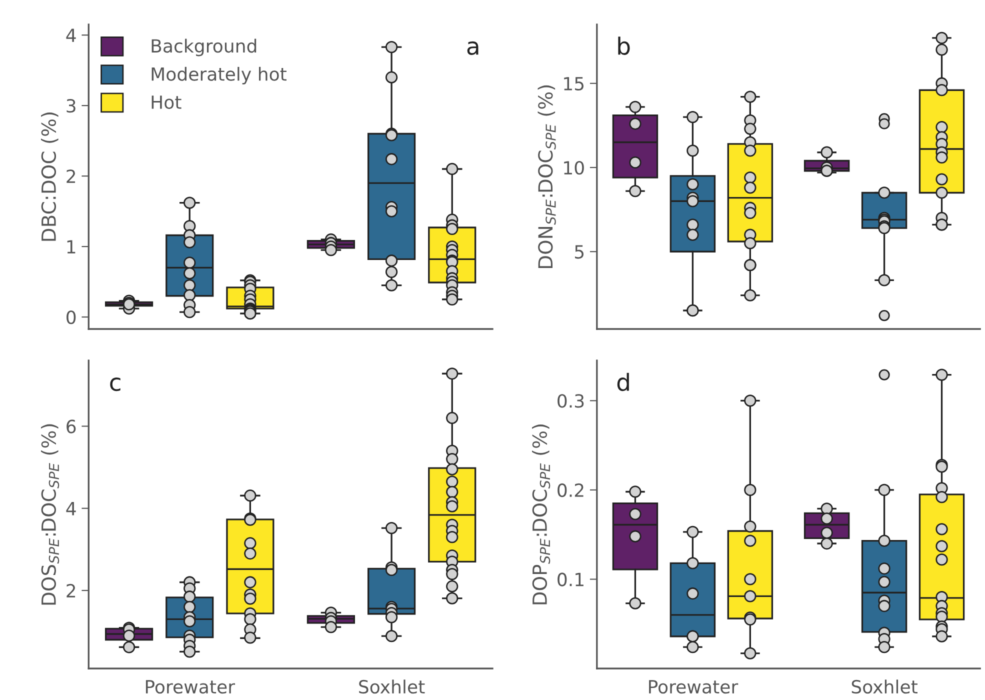 The image size is (985, 700). I want to click on annotation: c, so click(115, 385).